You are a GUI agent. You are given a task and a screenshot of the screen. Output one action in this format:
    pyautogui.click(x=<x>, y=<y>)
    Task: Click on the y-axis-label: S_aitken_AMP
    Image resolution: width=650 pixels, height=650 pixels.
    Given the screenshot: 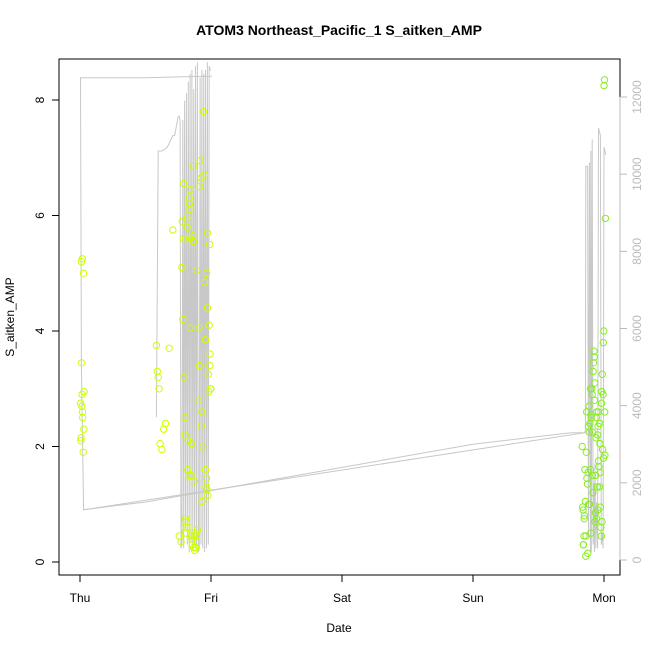 What is the action you would take?
    pyautogui.click(x=10, y=316)
    